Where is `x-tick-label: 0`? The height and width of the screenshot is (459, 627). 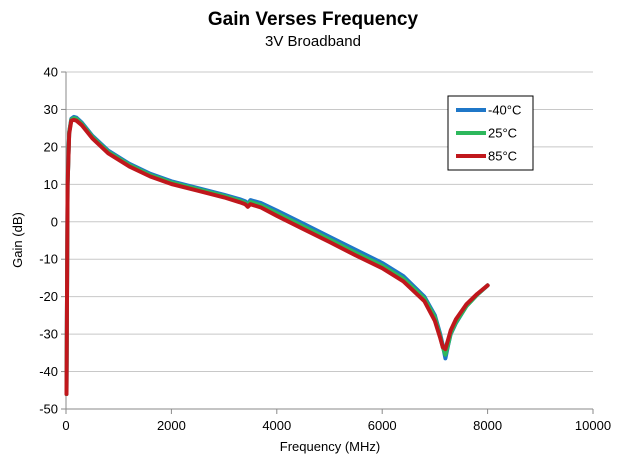
x-tick-label: 0 is located at coordinates (65, 425).